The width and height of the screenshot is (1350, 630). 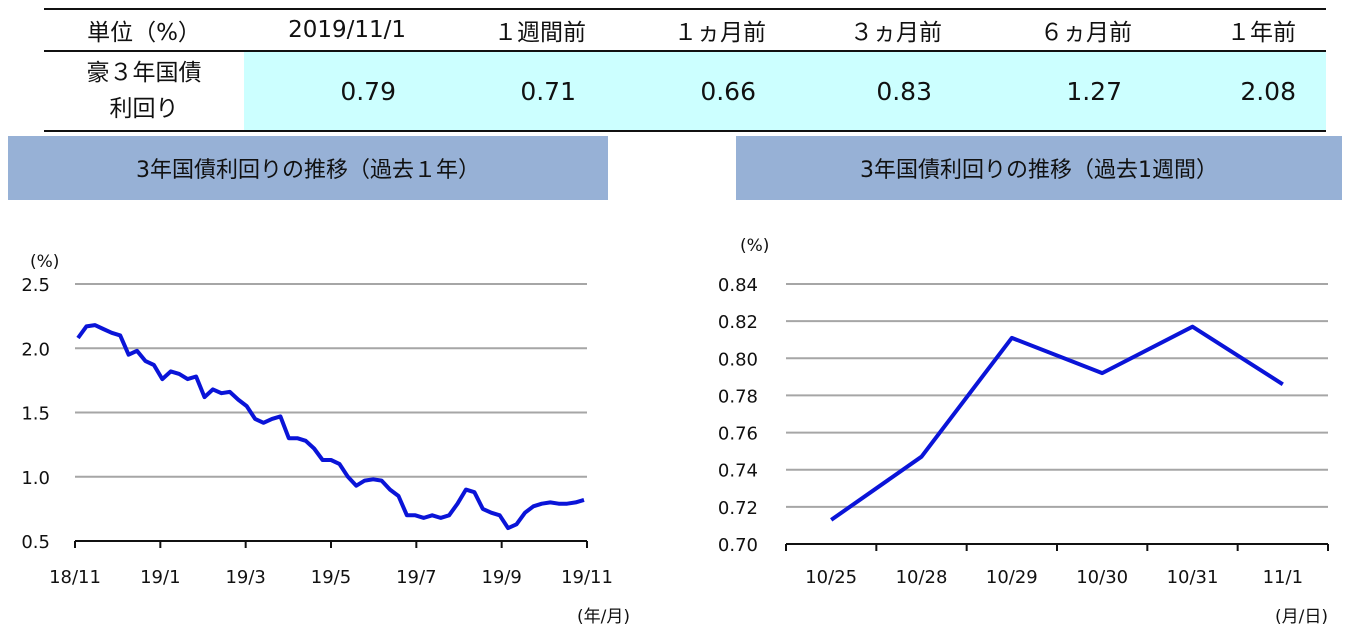 I want to click on yield-line-1w, so click(x=1057, y=423).